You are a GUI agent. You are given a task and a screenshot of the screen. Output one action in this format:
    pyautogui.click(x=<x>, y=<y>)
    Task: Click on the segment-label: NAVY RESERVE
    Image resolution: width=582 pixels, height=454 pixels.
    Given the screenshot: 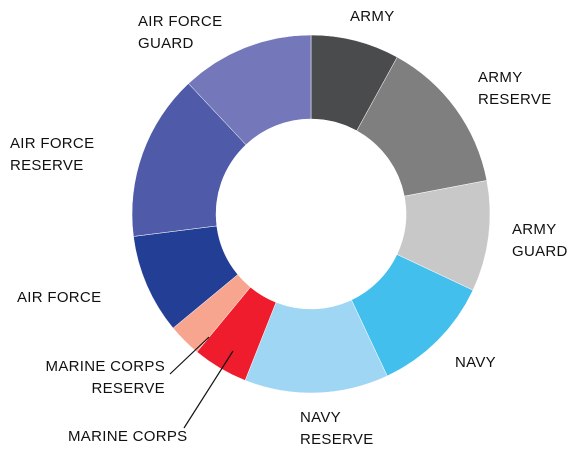 What is the action you would take?
    pyautogui.click(x=337, y=428)
    